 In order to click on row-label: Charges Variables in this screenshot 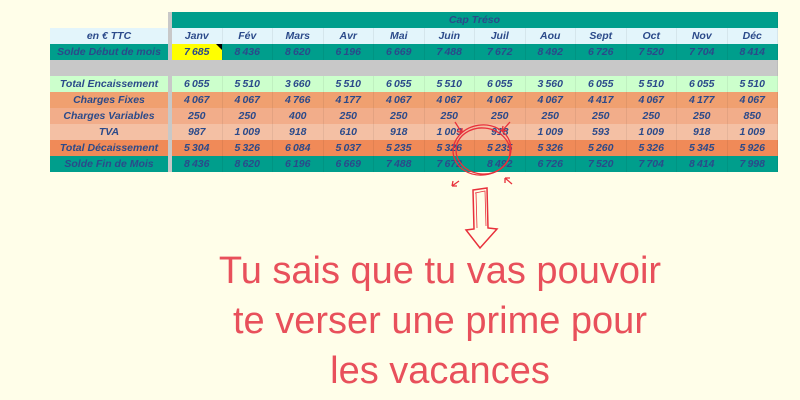, I will do `click(111, 116)`.